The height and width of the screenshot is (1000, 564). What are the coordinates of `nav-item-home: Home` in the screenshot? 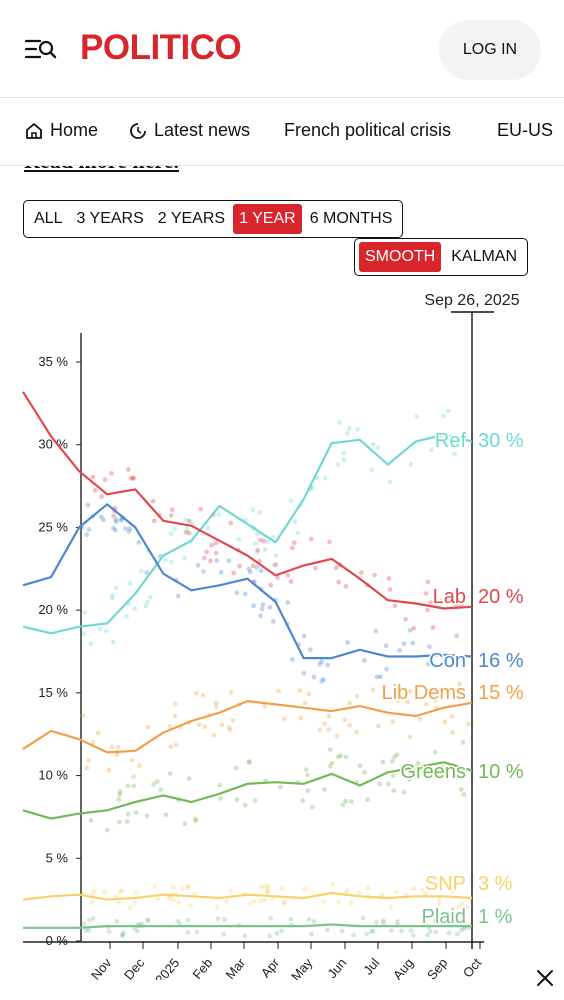 It's located at (61, 130).